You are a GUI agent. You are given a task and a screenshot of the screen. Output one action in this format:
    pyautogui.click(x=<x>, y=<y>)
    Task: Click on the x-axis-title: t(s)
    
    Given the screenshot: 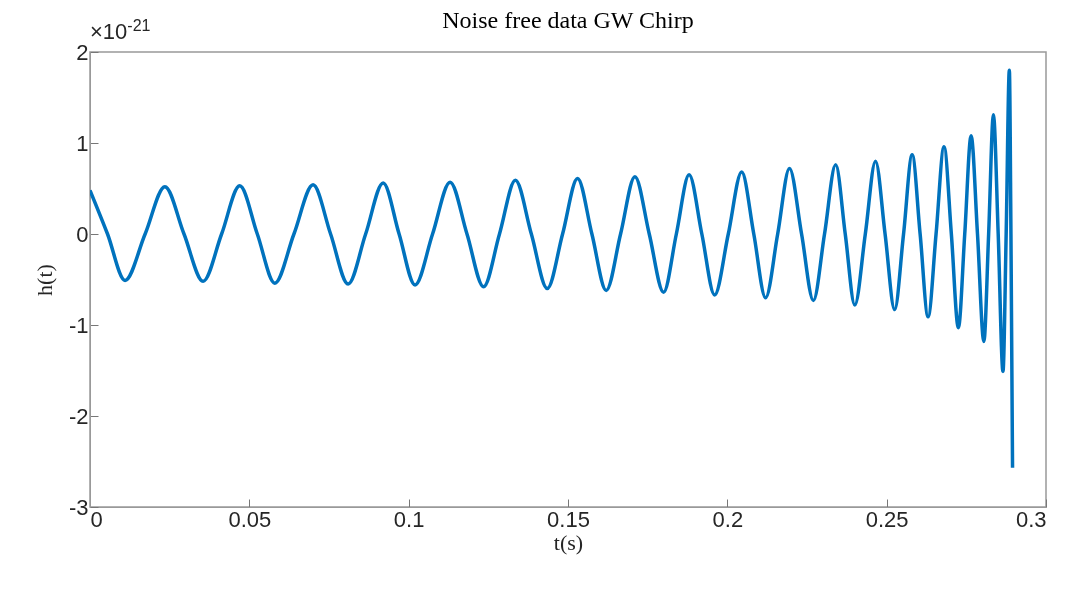 What is the action you would take?
    pyautogui.click(x=568, y=542)
    